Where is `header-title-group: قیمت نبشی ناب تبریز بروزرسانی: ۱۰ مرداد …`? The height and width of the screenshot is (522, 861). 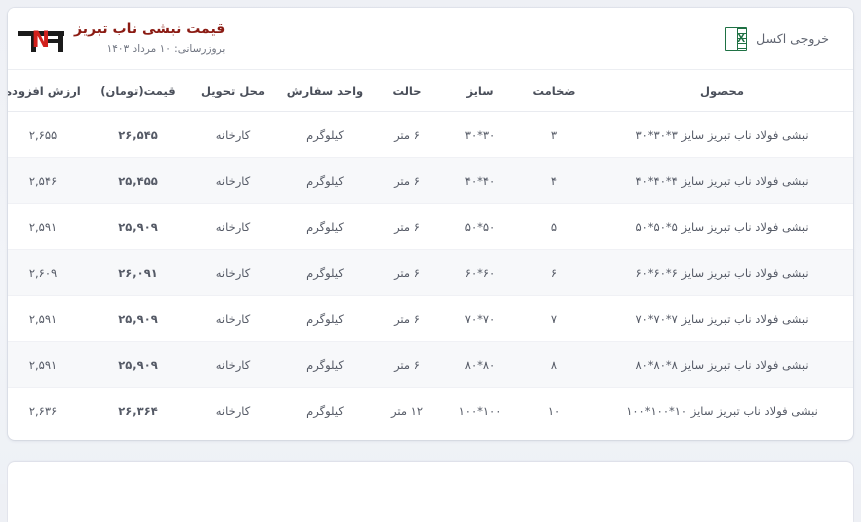 header-title-group: قیمت نبشی ناب تبریز بروزرسانی: ۱۰ مرداد … is located at coordinates (121, 38).